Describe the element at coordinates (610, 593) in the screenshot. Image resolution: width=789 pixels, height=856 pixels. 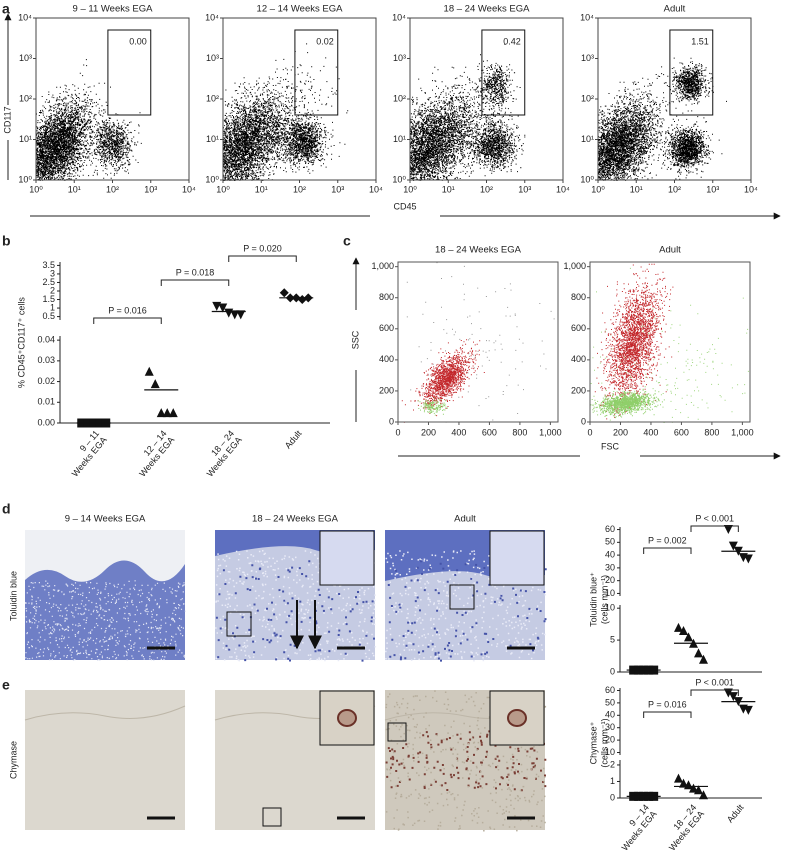
I see `y-tick-label: 10` at that location.